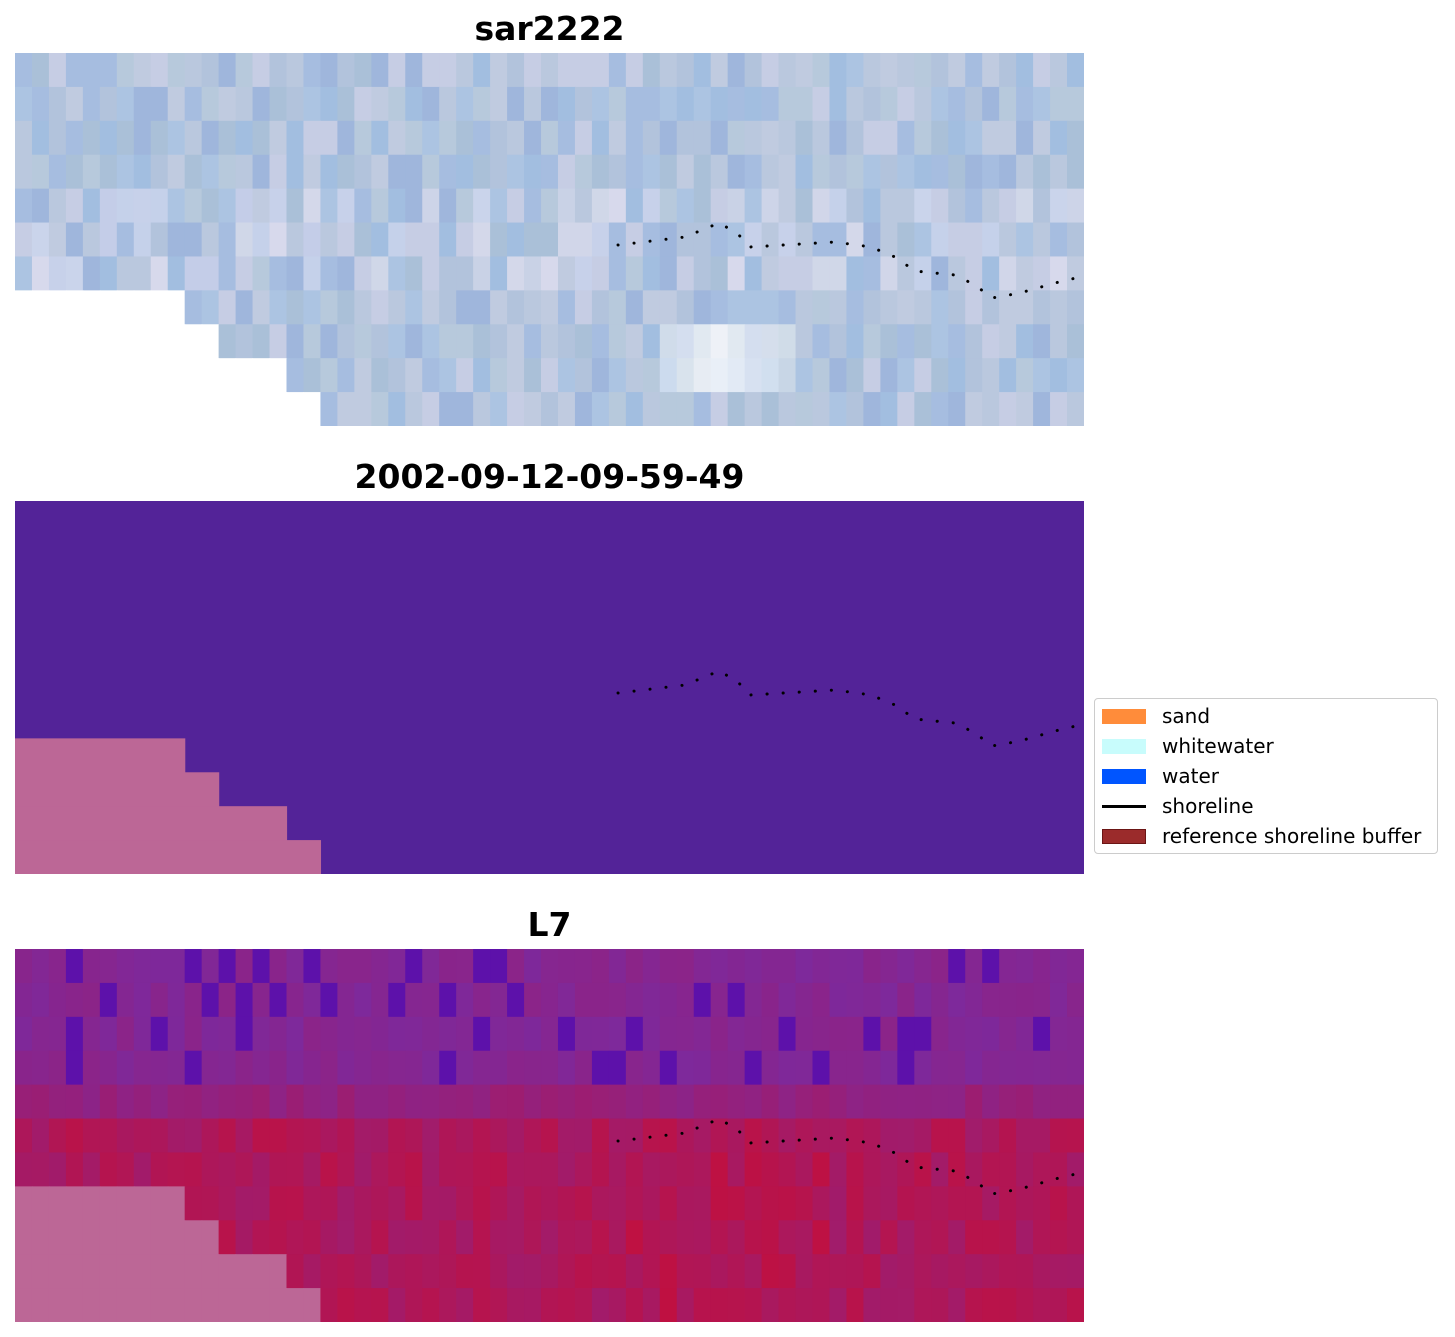  What do you see at coordinates (1190, 776) in the screenshot?
I see `legend-label: water` at bounding box center [1190, 776].